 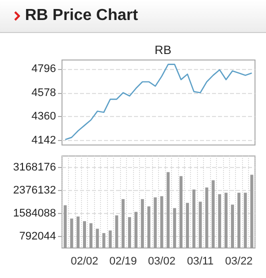 I want to click on y-tick-label: 4360, so click(x=44, y=116).